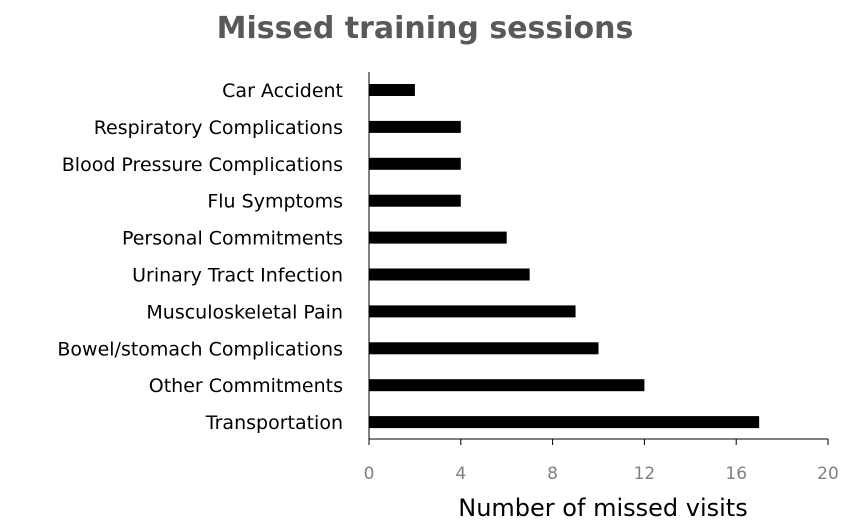 Image resolution: width=851 pixels, height=529 pixels. I want to click on x-axis-ticks: 0 4 8 12 16 20, so click(601, 461).